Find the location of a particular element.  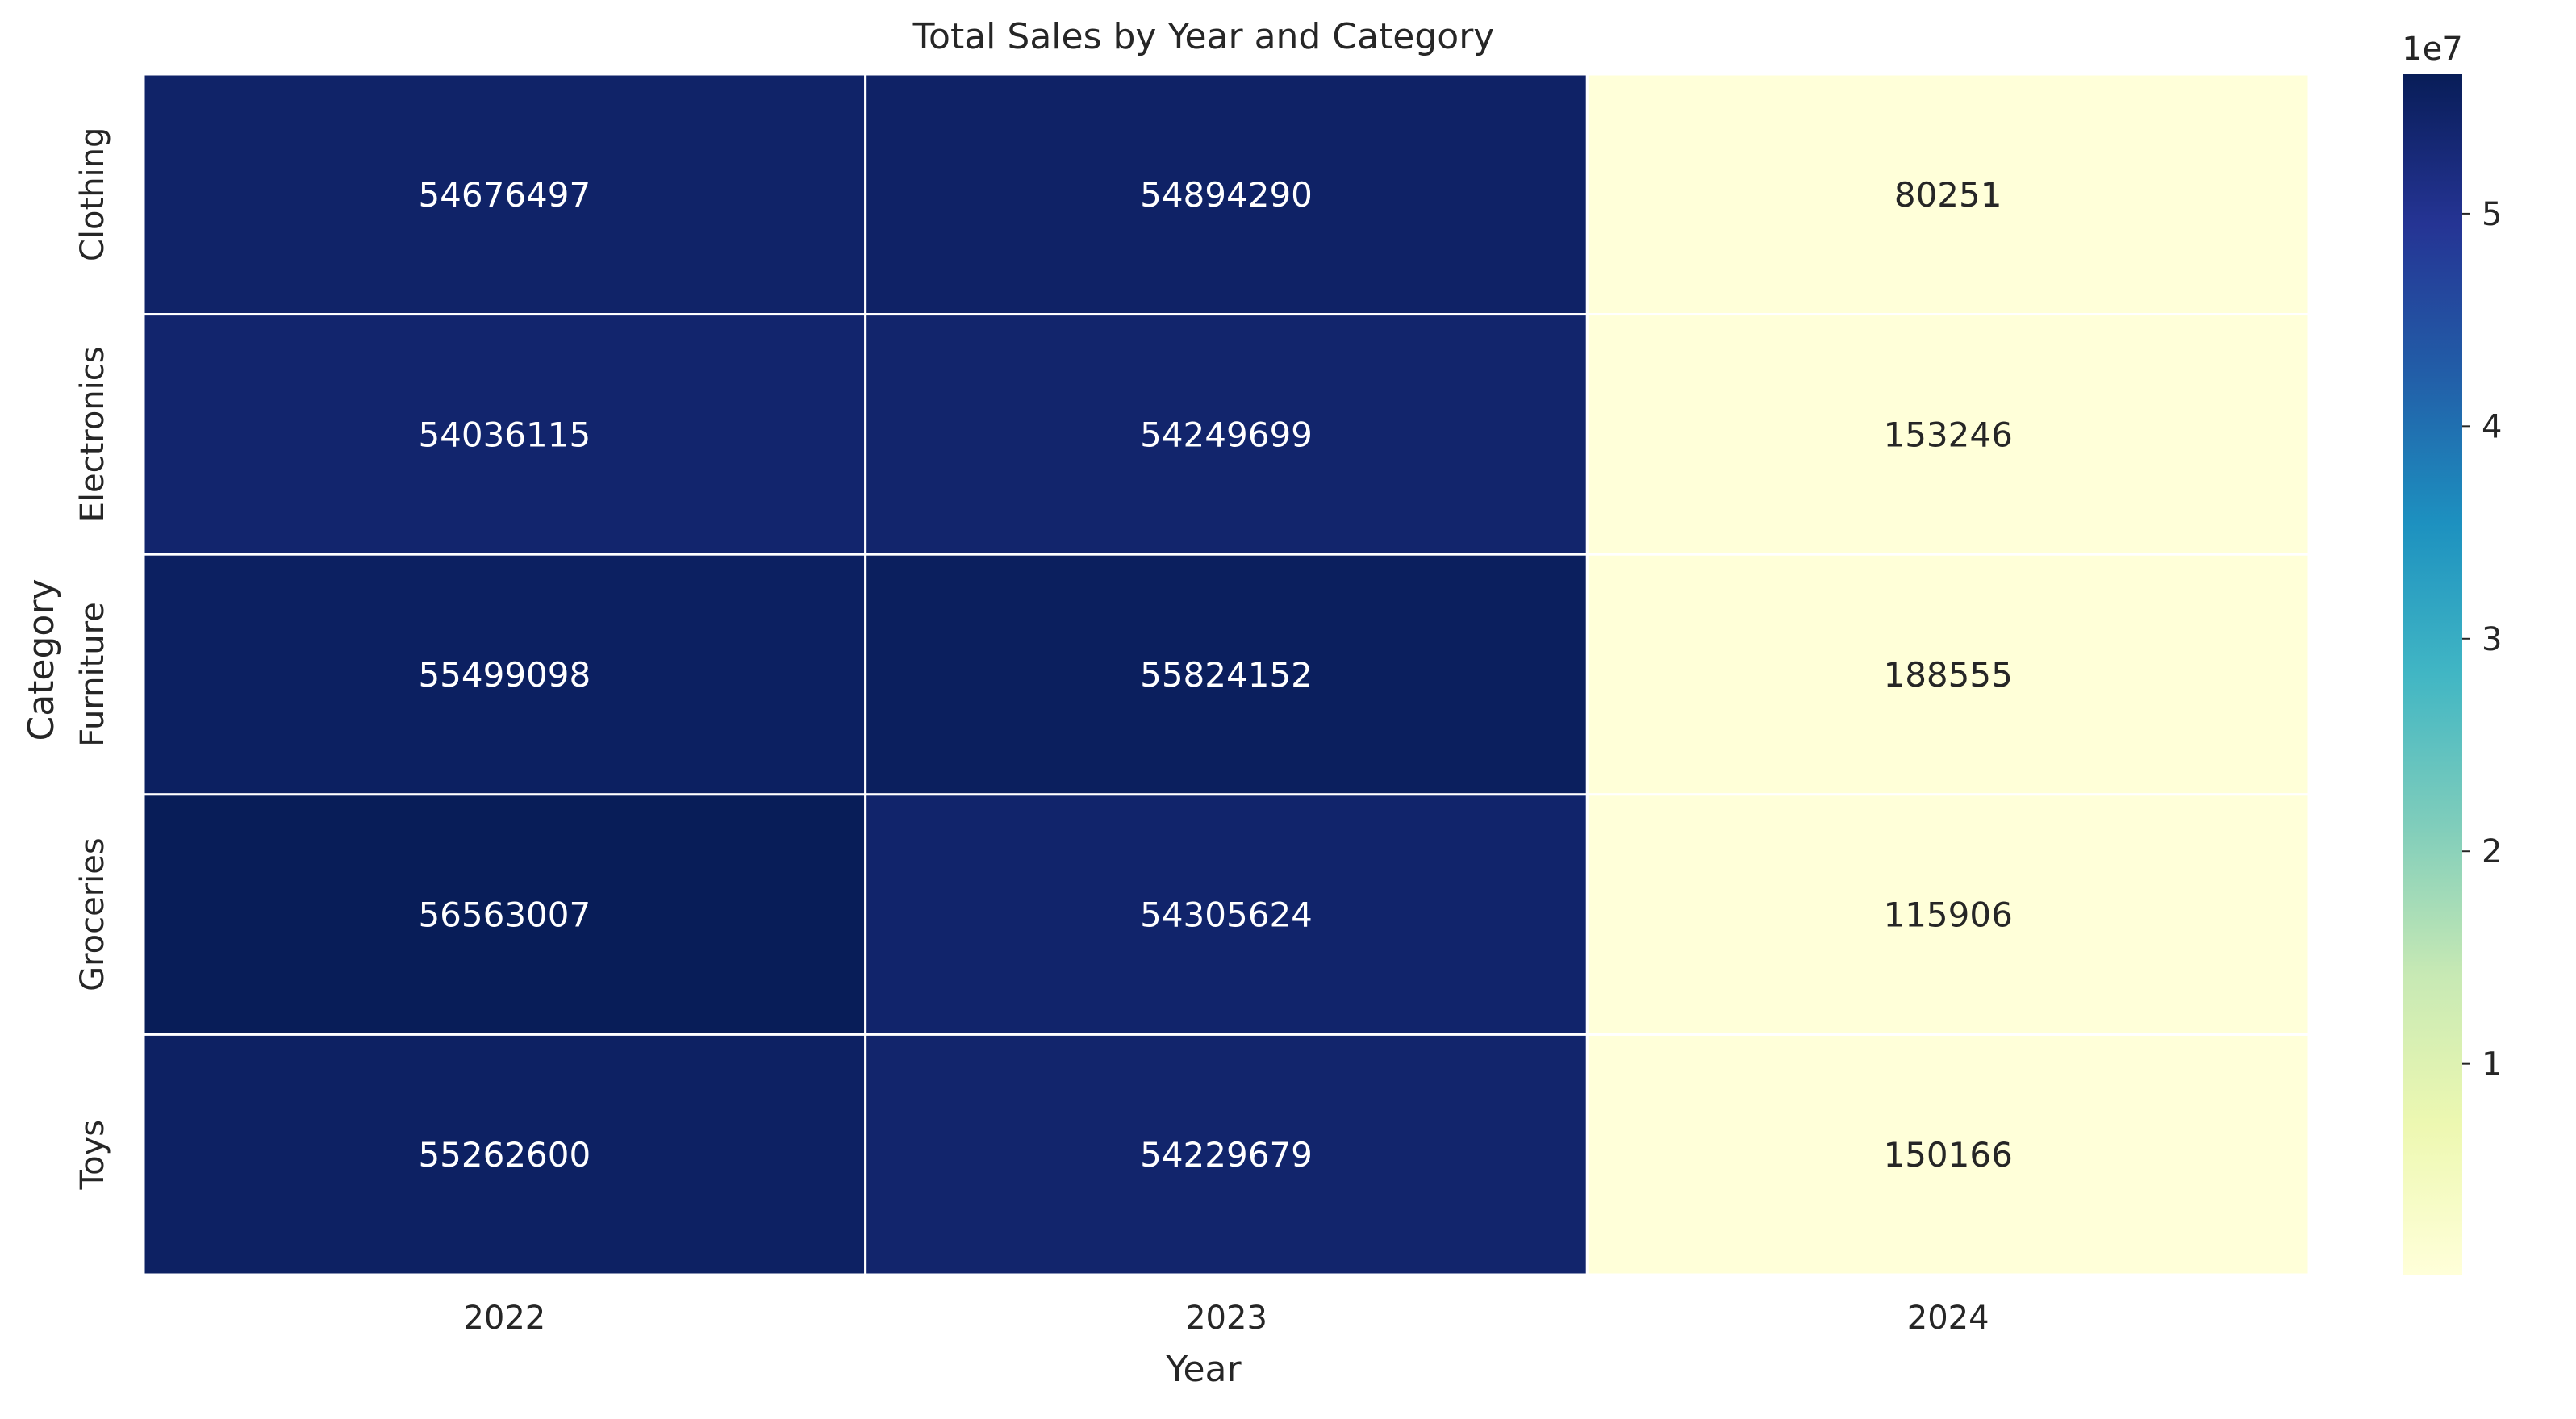

cell-value-label: 55499098 is located at coordinates (504, 675).